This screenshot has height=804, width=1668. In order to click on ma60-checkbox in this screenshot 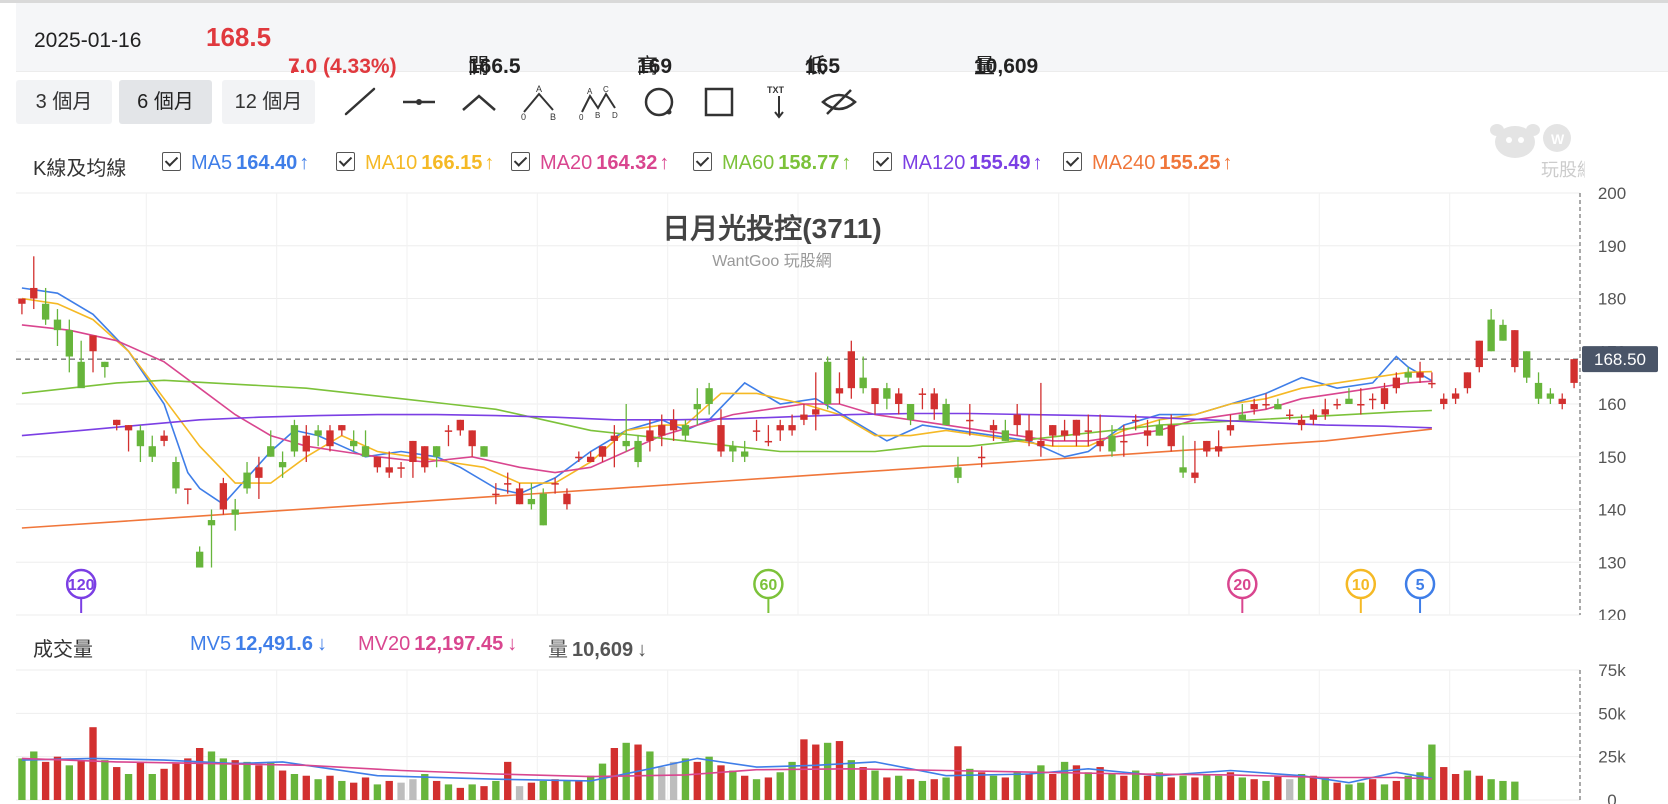, I will do `click(702, 161)`.